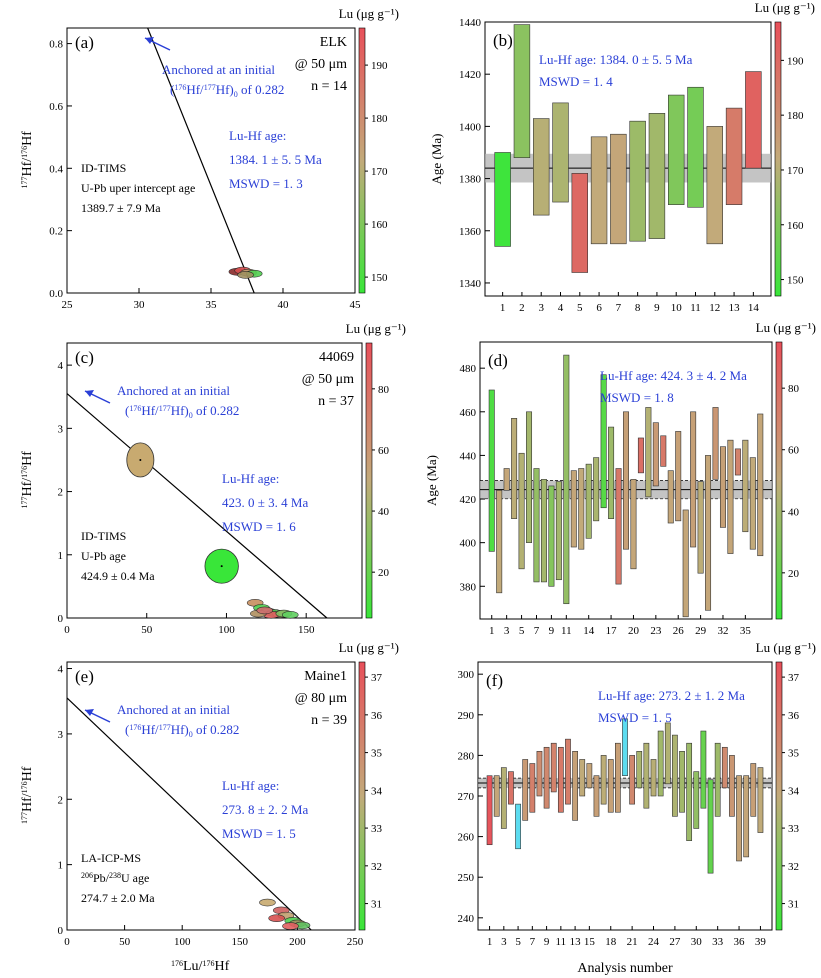 The height and width of the screenshot is (978, 821). Describe the element at coordinates (325, 676) in the screenshot. I see `sample-name: Maine1` at that location.